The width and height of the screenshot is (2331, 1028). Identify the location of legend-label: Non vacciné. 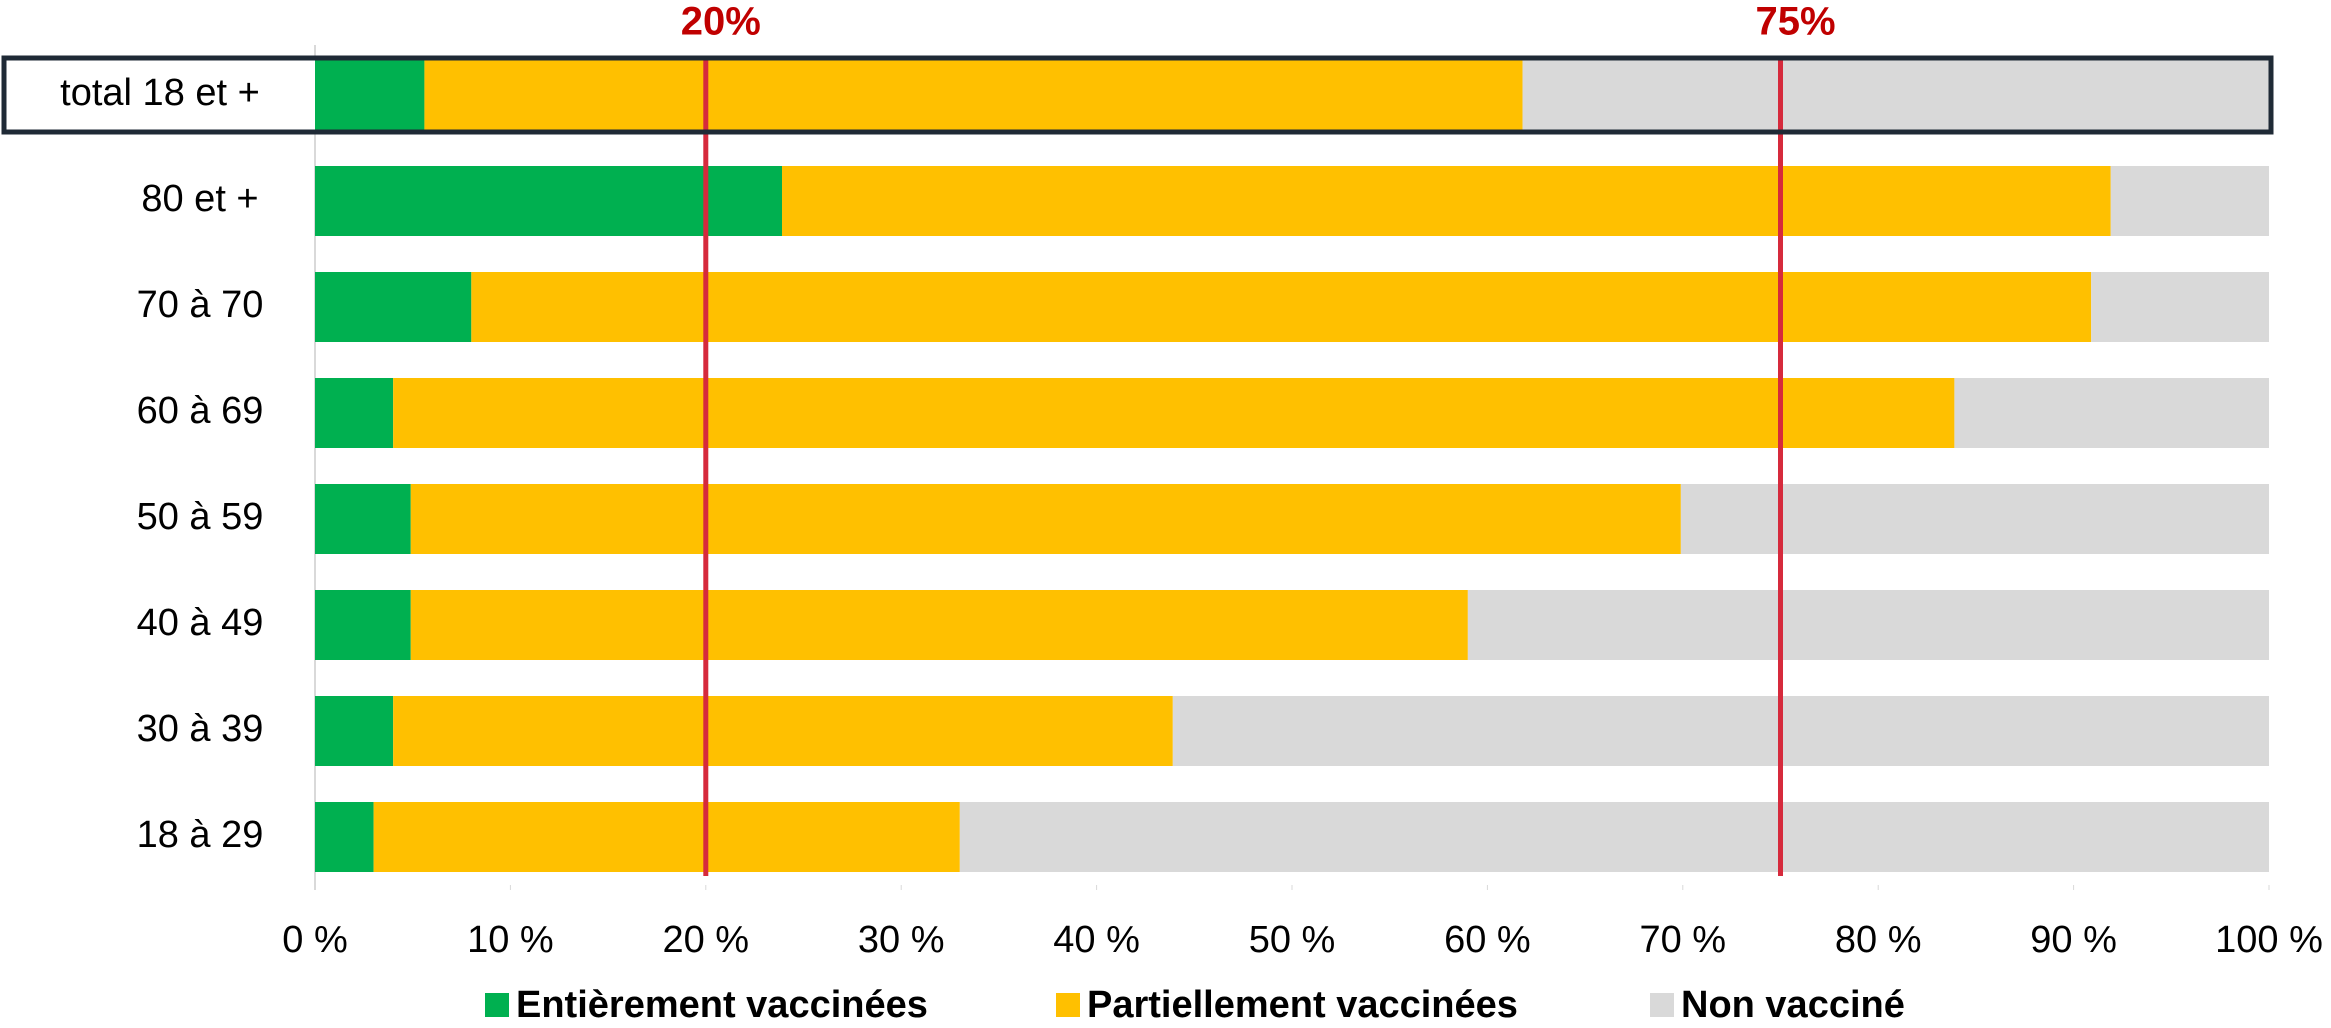
(1793, 1005).